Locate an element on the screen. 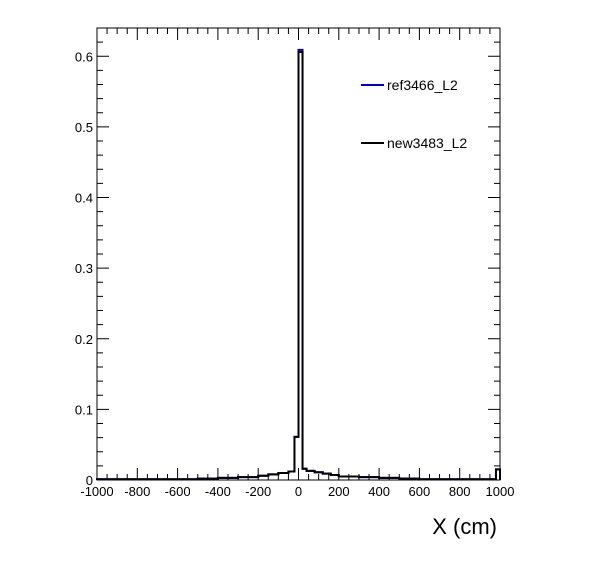  y-tick-label: 0.6 is located at coordinates (84, 56).